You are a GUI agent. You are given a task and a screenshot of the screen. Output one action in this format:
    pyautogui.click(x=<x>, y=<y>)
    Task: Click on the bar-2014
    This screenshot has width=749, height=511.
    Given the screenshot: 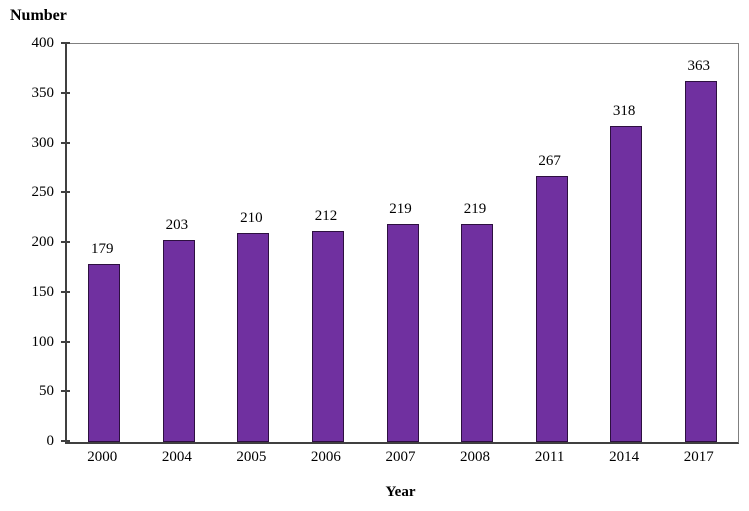 What is the action you would take?
    pyautogui.click(x=626, y=283)
    